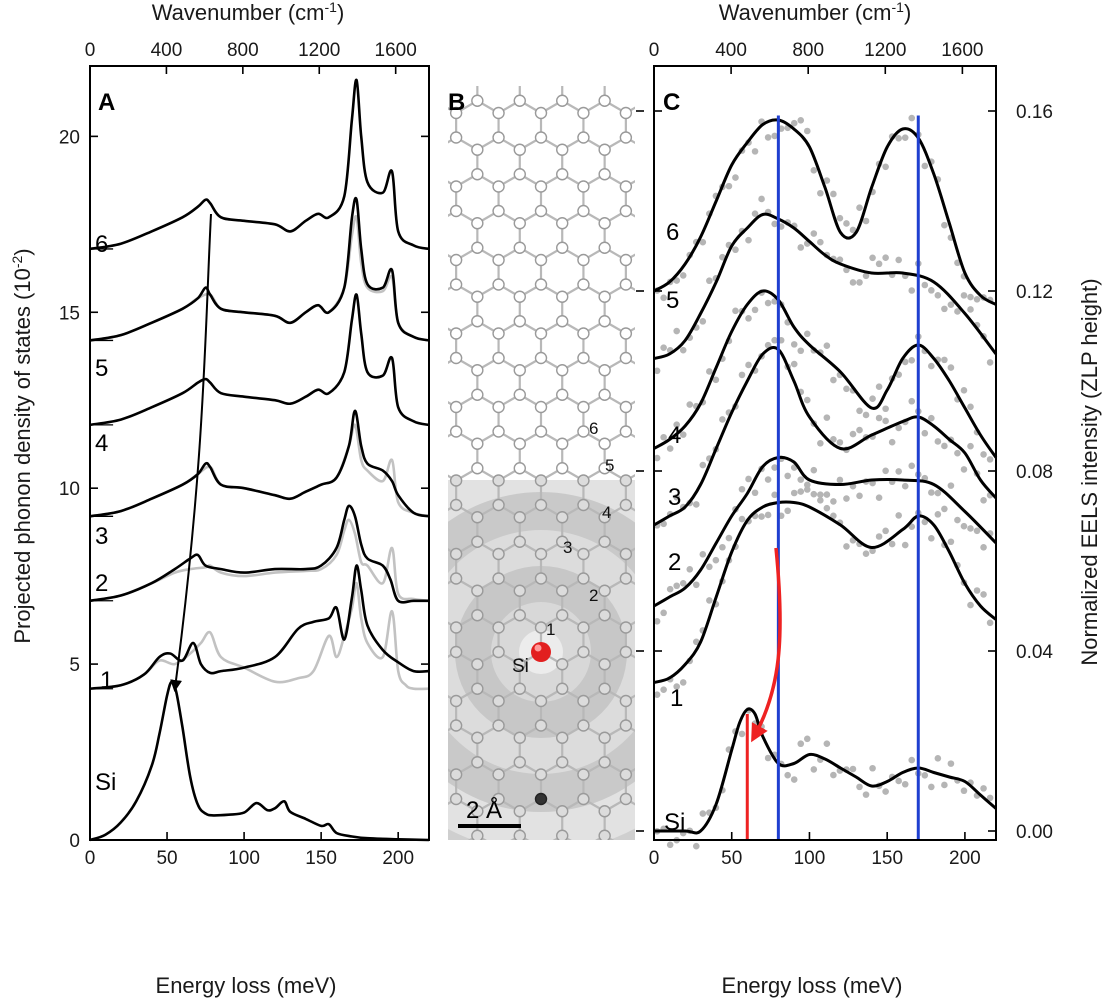  I want to click on y-tick-label: 0.04, so click(1034, 652).